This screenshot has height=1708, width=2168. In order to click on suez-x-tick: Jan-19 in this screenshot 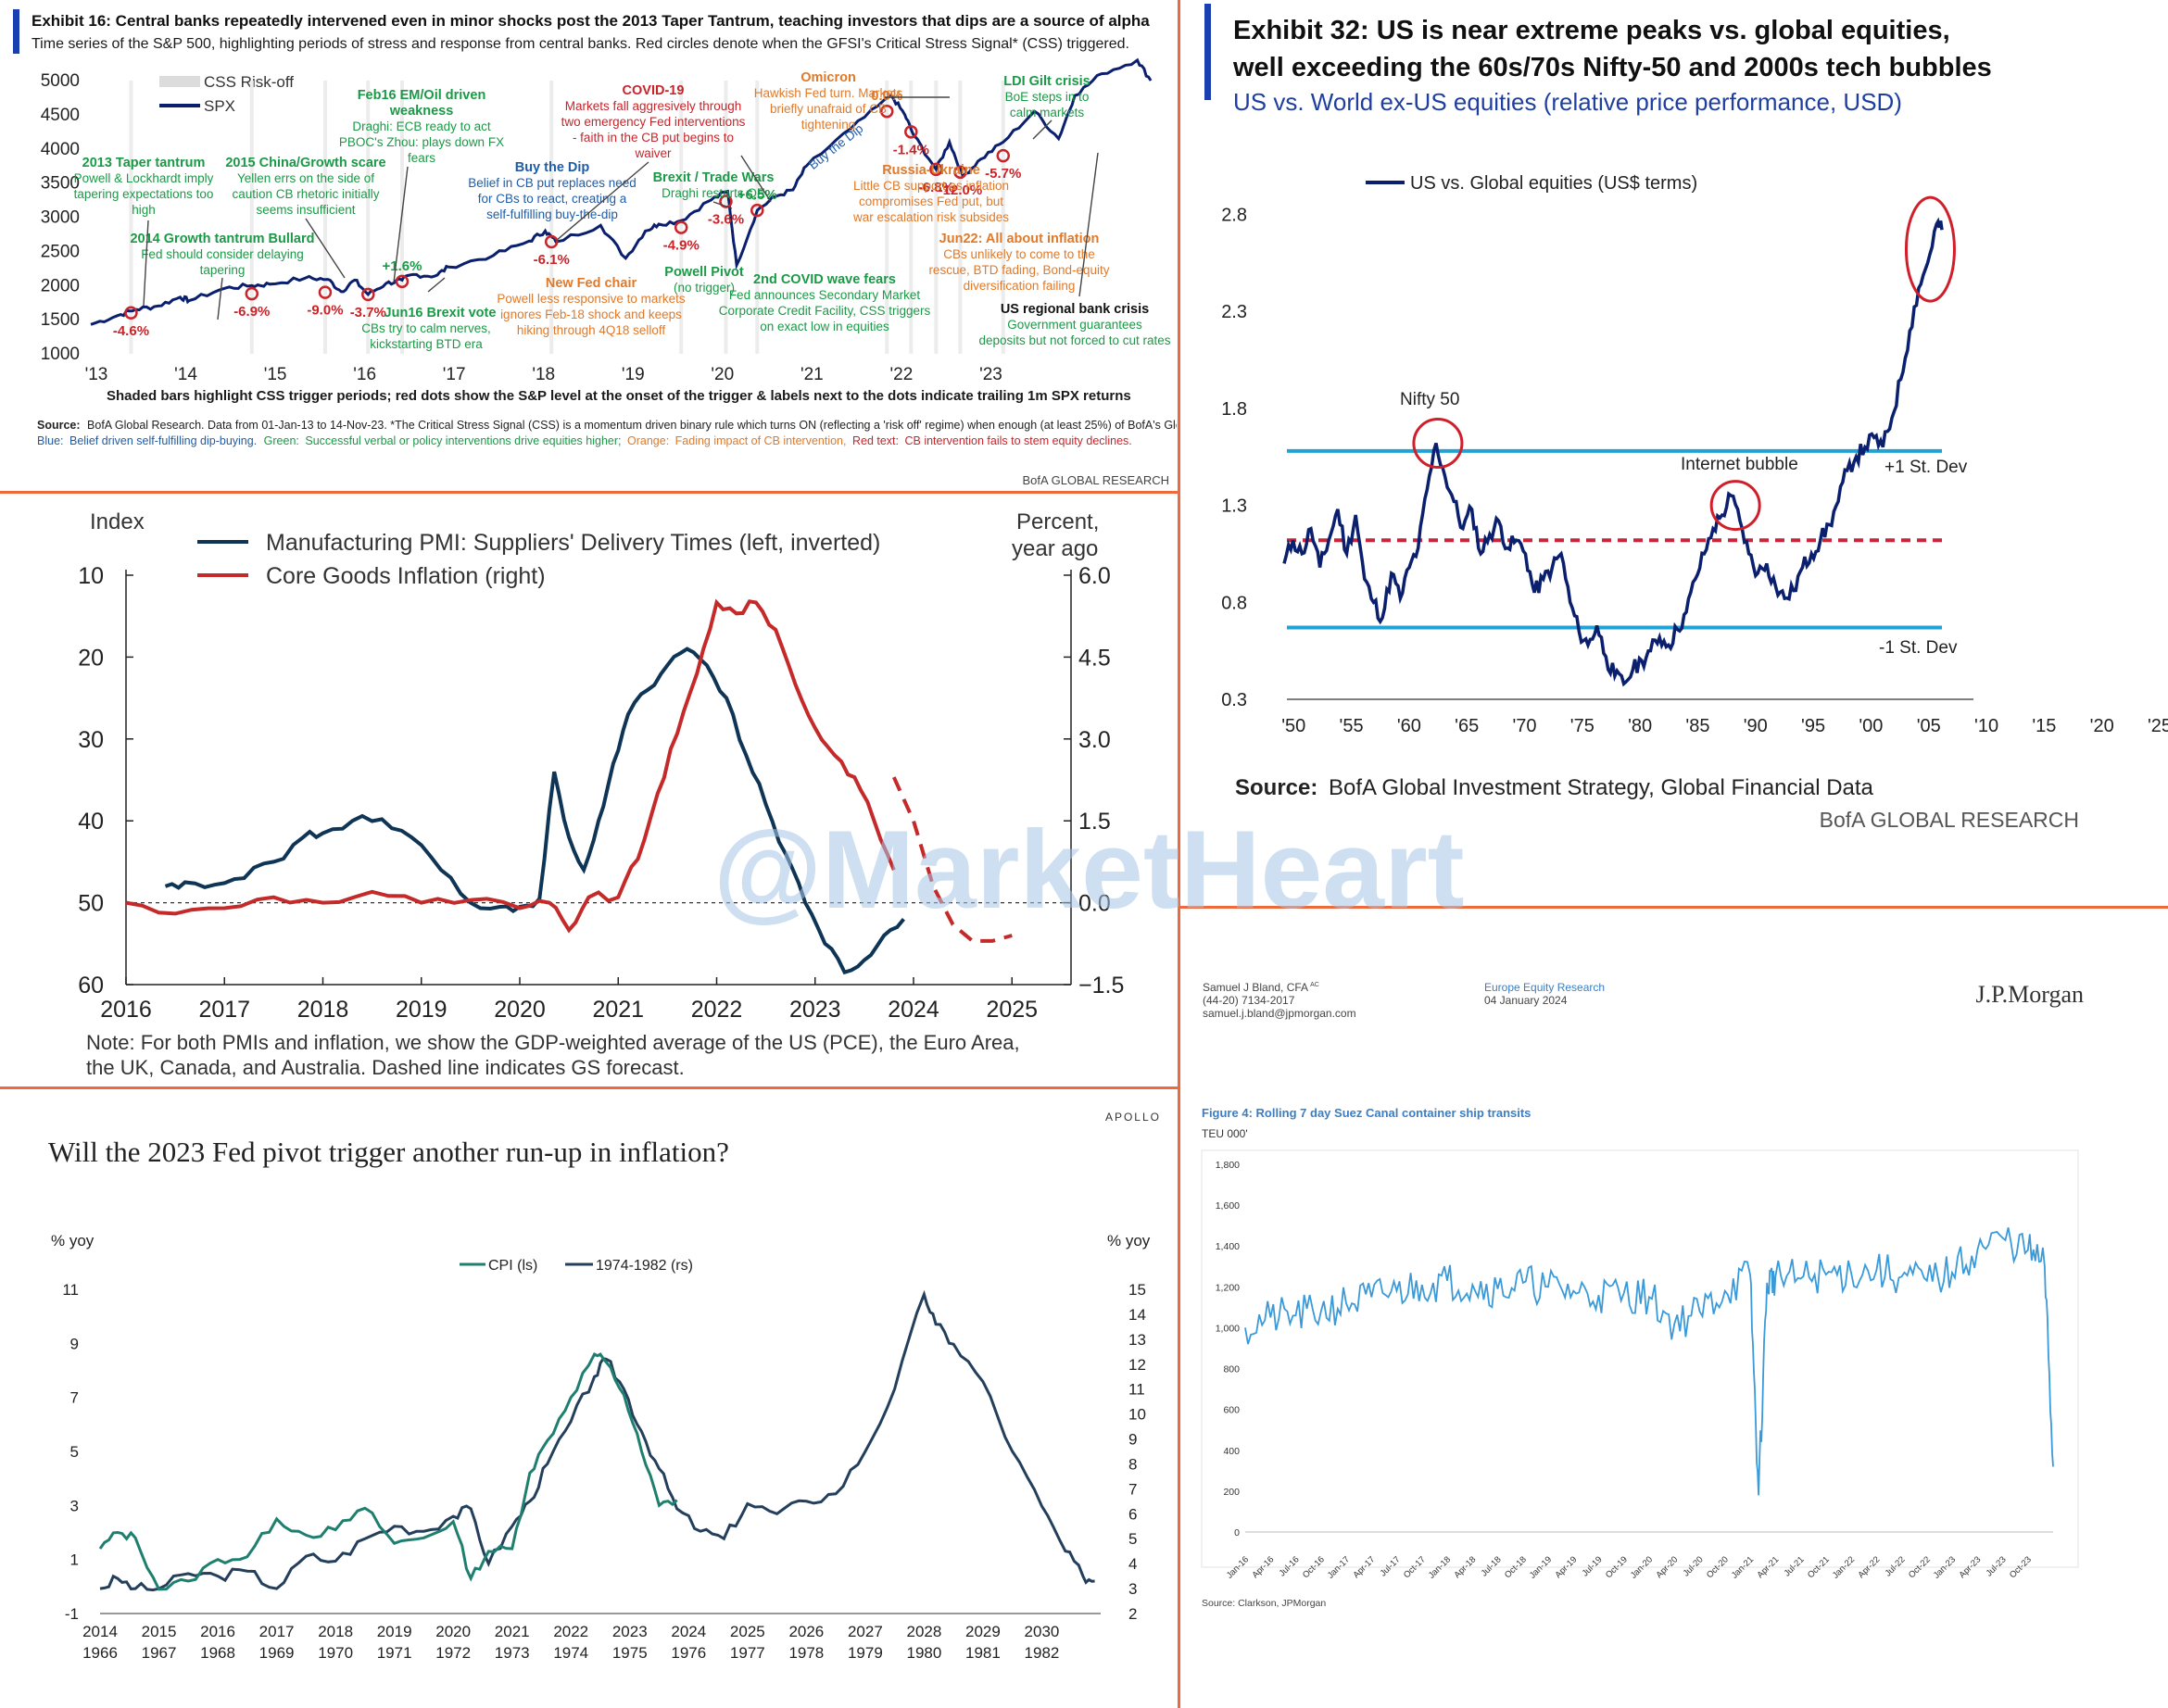, I will do `click(1541, 1567)`.